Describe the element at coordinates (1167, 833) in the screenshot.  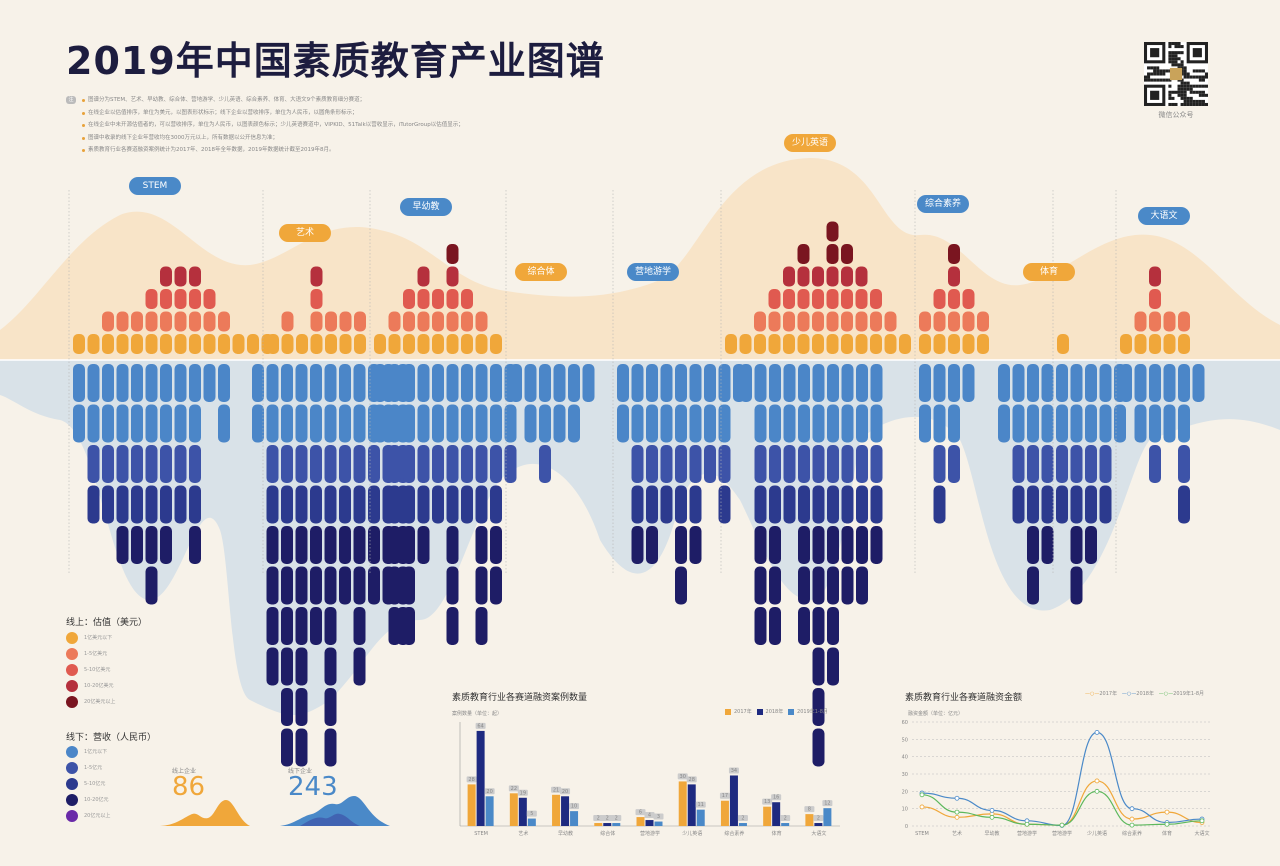
I see `line-category-label: 体育` at that location.